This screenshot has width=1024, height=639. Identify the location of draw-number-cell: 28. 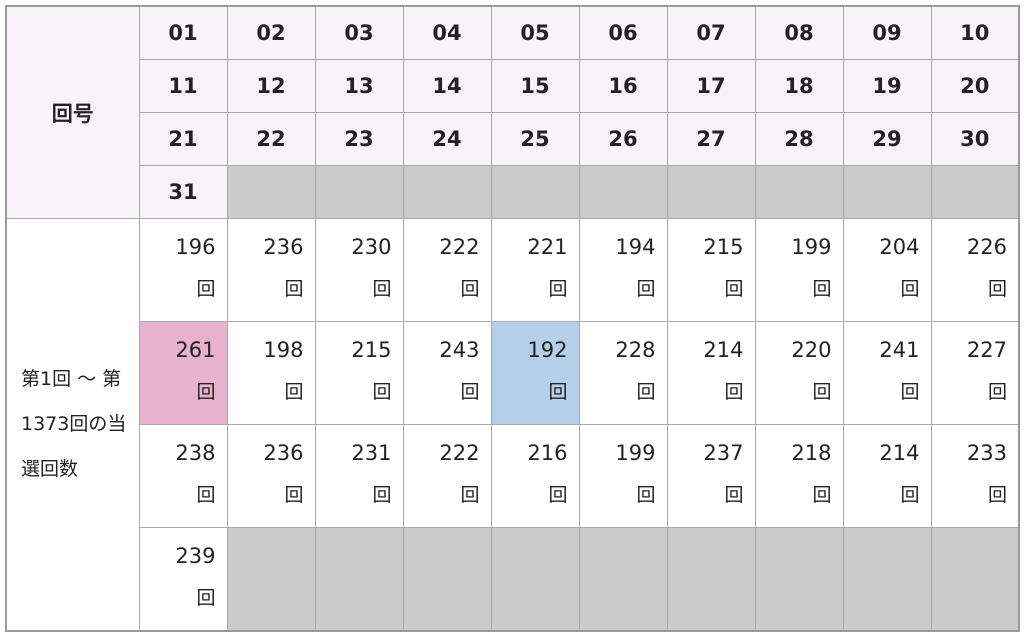
(799, 139).